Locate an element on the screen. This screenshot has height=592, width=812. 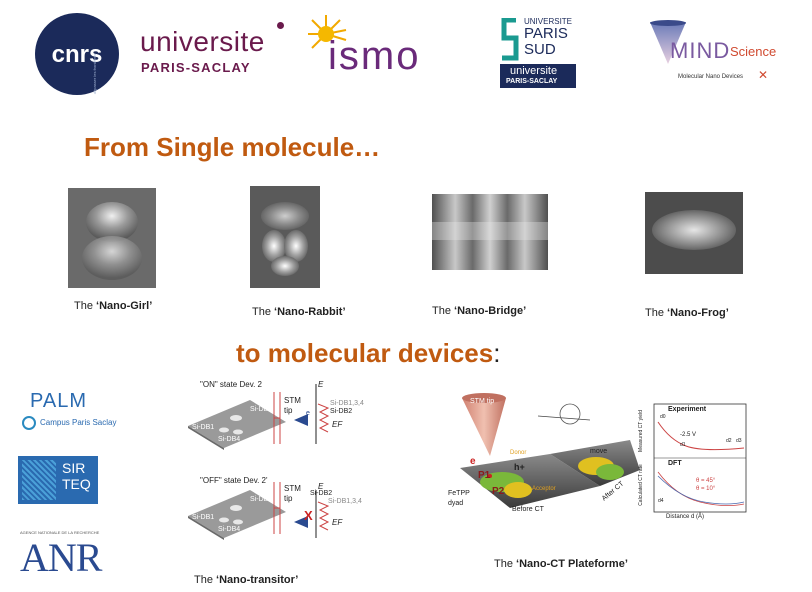
sidb4-label-on: Si-DB4 is located at coordinates (229, 439).